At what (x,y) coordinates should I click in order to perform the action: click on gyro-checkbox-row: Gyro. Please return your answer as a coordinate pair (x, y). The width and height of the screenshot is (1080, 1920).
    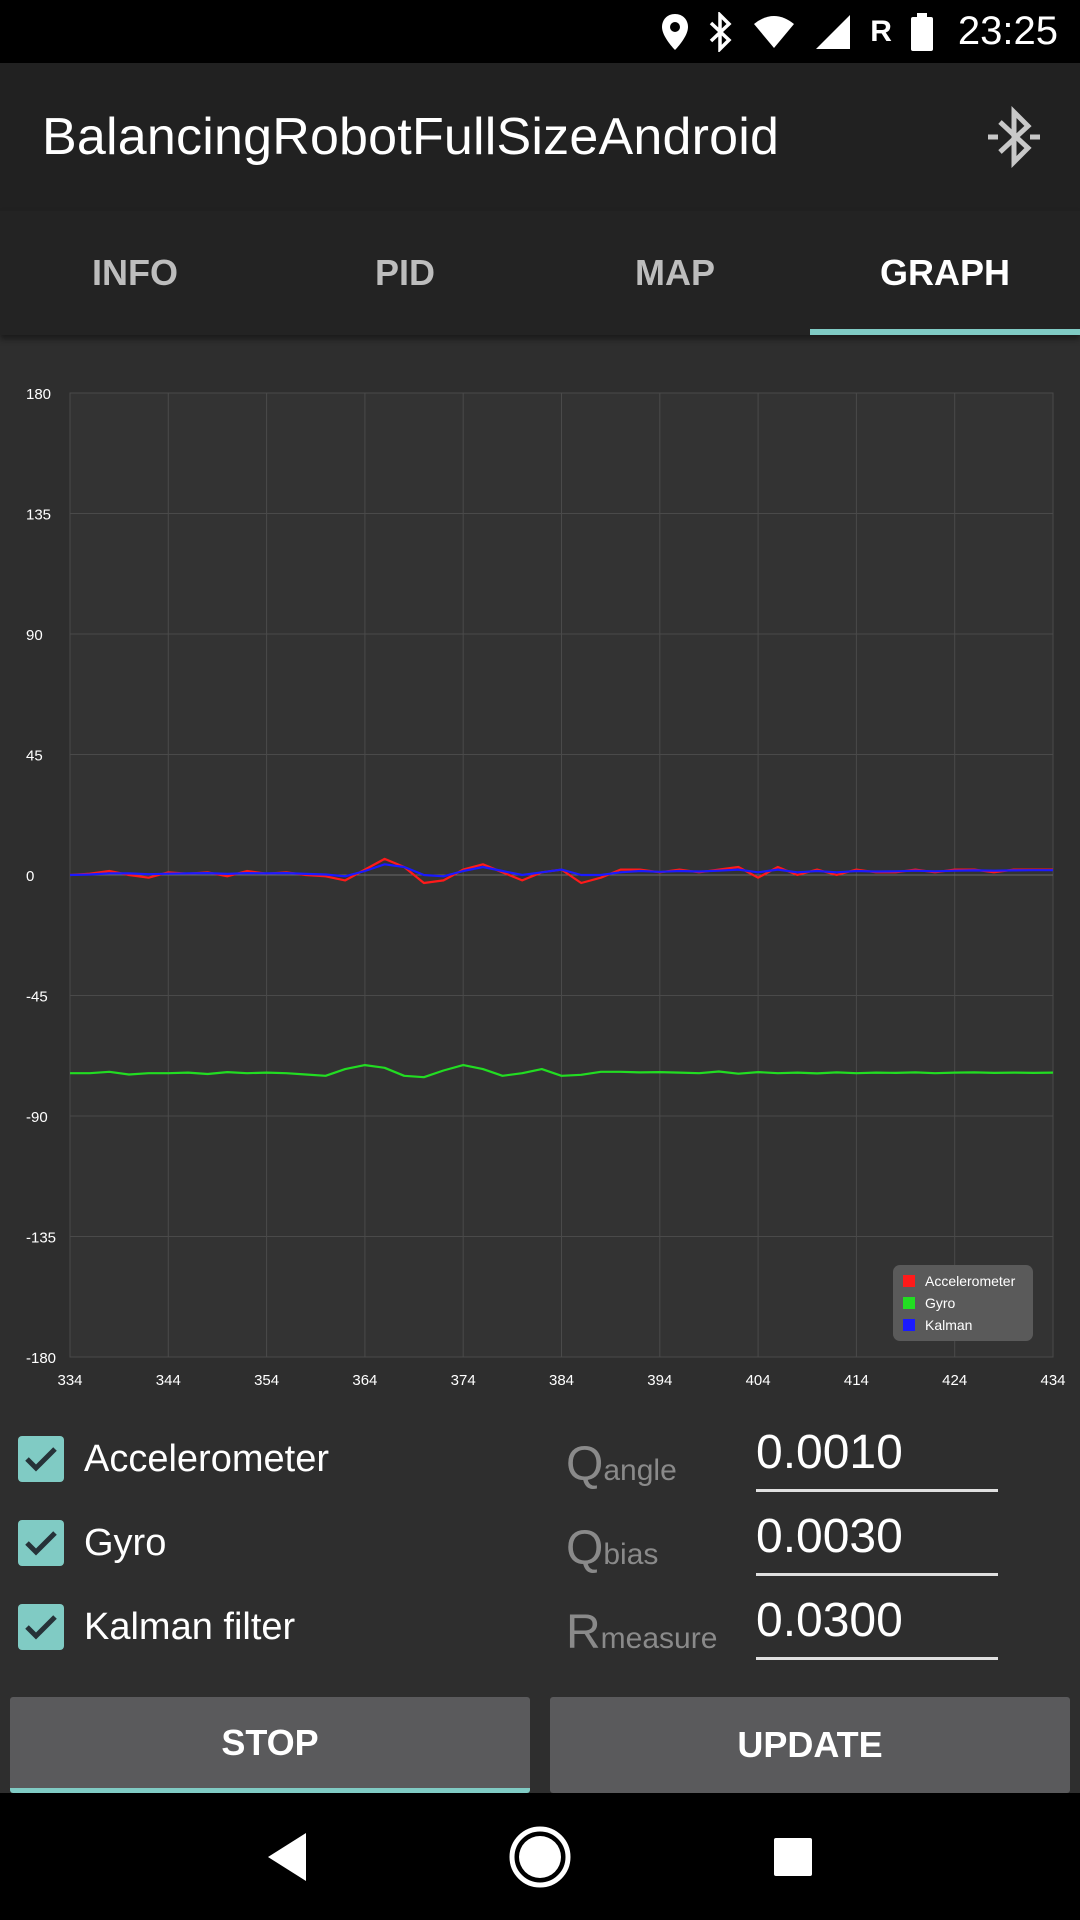
    Looking at the image, I should click on (92, 1543).